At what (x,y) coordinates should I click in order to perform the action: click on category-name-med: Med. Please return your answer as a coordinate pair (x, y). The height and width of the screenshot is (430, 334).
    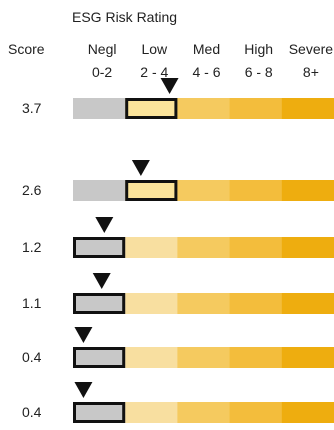
    Looking at the image, I should click on (206, 49).